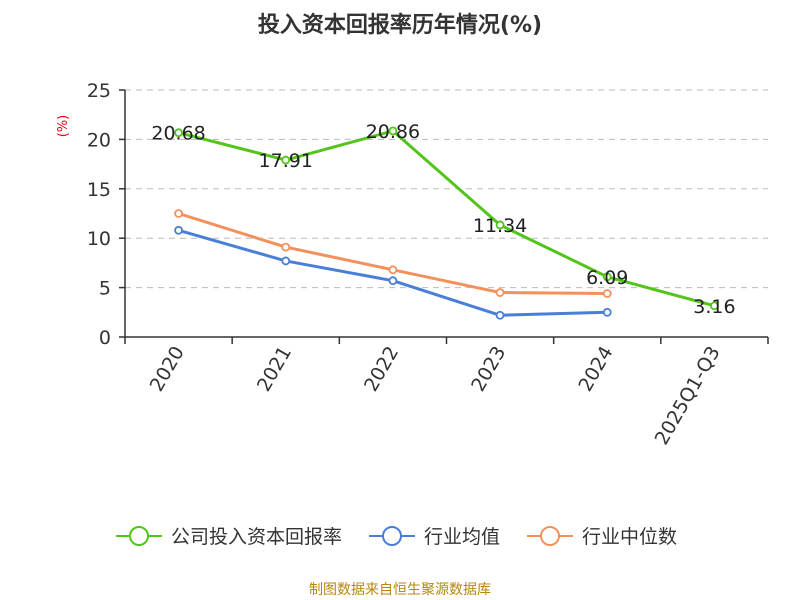 The image size is (800, 600). I want to click on data-label: 20.68, so click(178, 134).